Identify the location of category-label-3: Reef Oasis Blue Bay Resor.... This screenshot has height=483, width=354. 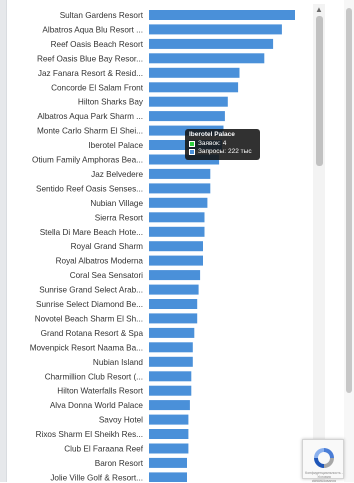
(90, 58).